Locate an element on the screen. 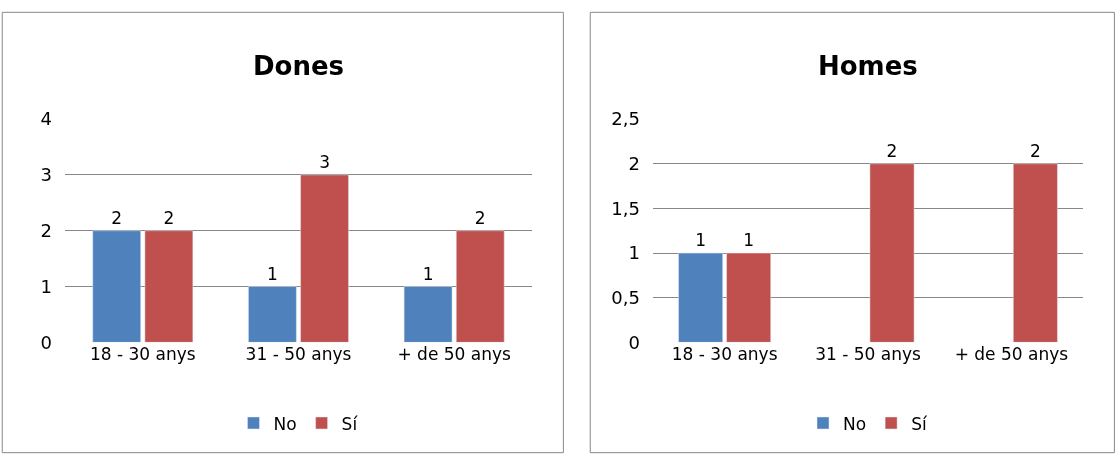 The height and width of the screenshot is (464, 1120). y-tick-label: 2,5 is located at coordinates (625, 119).